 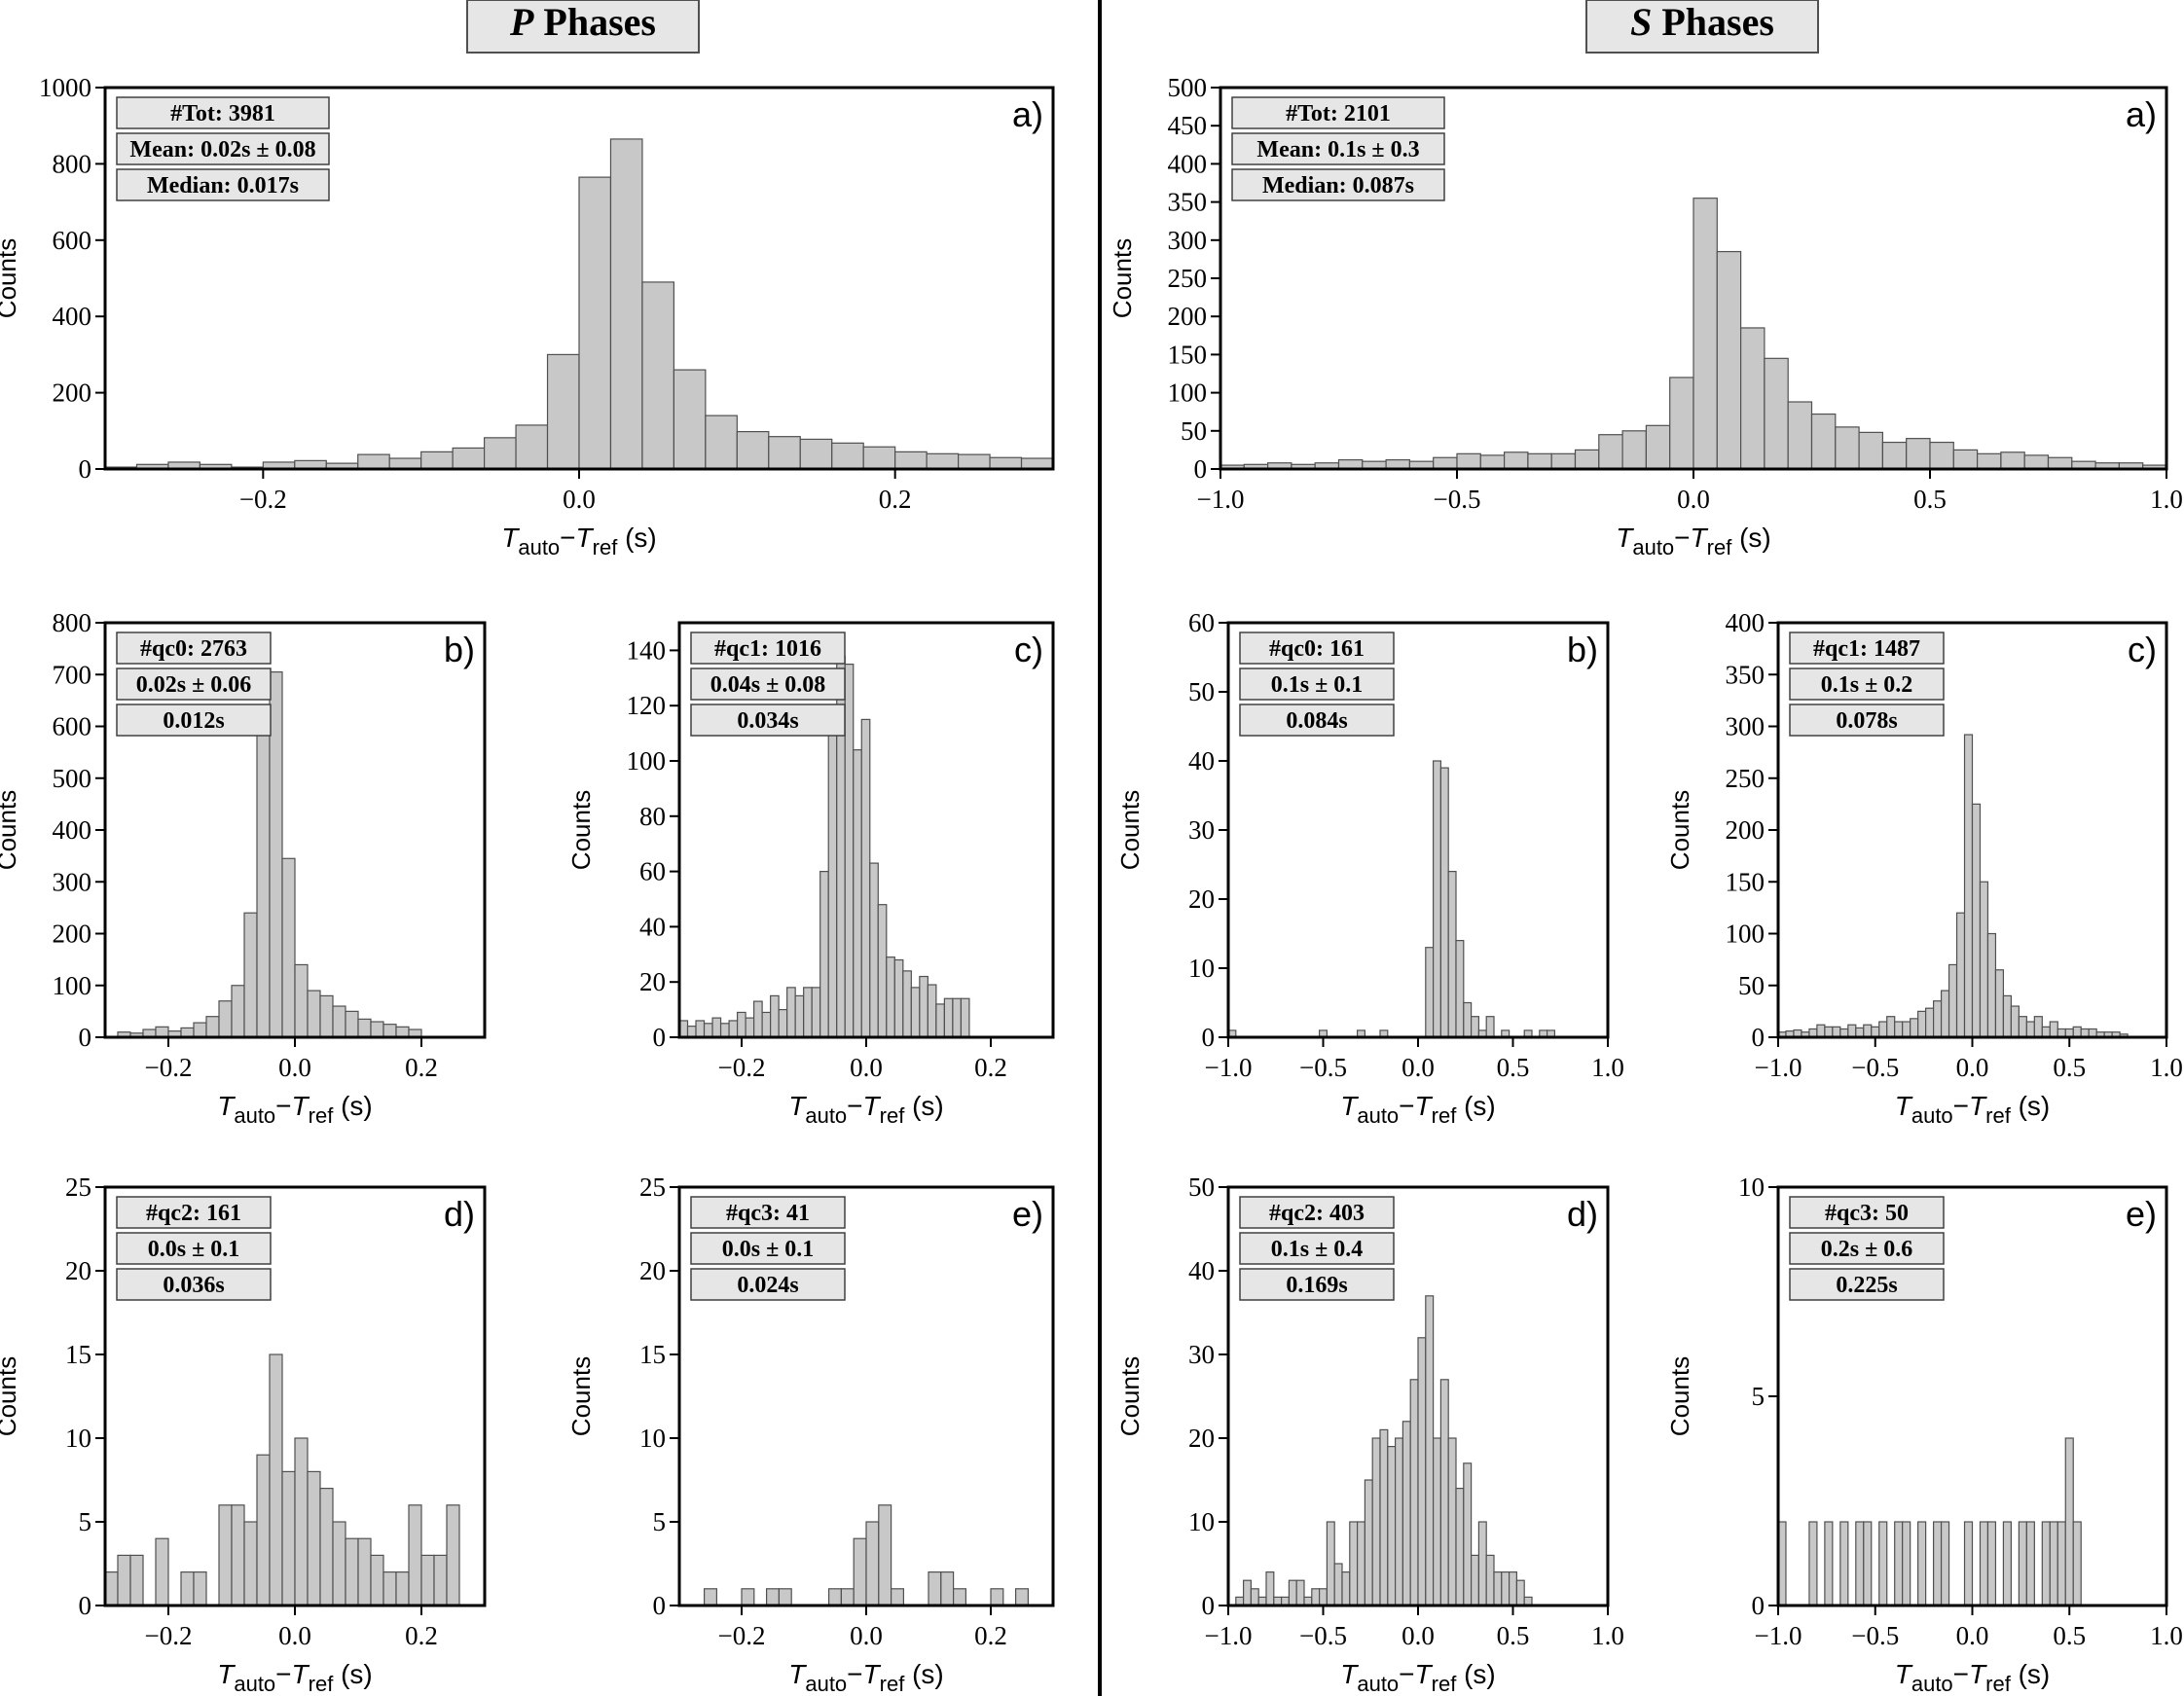 I want to click on y-tick-label: 800, so click(x=72, y=622).